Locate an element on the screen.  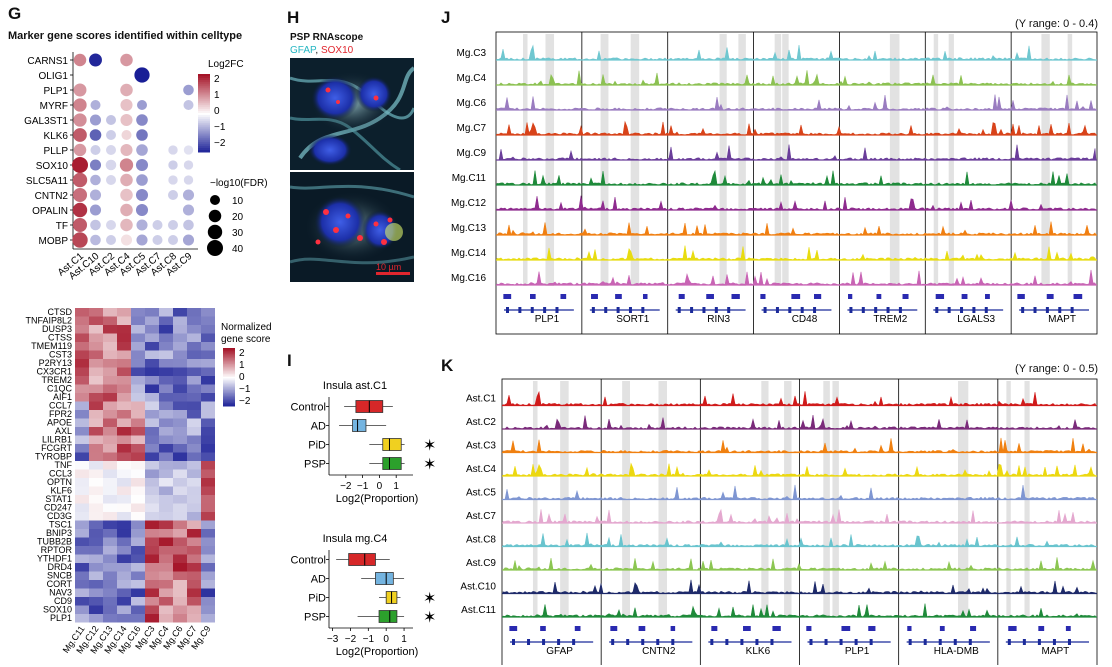
heat-legend-title: Normalized is located at coordinates (246, 327).